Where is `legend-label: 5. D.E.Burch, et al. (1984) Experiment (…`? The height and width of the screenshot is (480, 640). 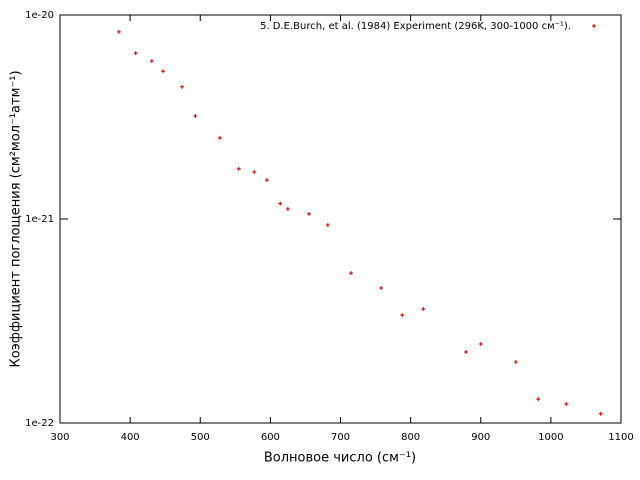
legend-label: 5. D.E.Burch, et al. (1984) Experiment (… is located at coordinates (415, 26).